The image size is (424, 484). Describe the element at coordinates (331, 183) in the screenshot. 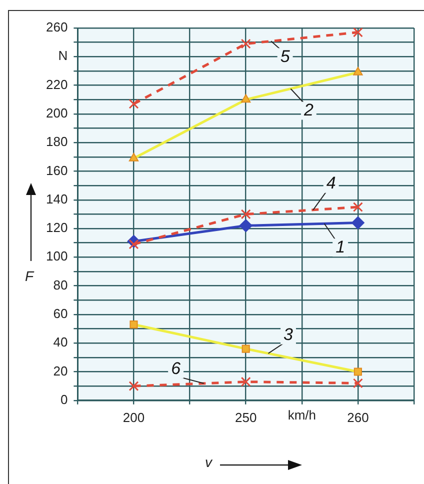

I see `series-label: 4` at that location.